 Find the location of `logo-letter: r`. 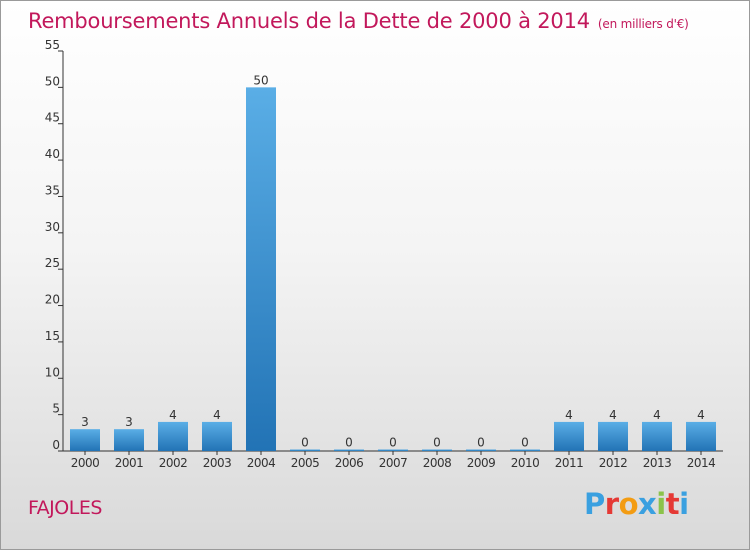

logo-letter: r is located at coordinates (611, 504).